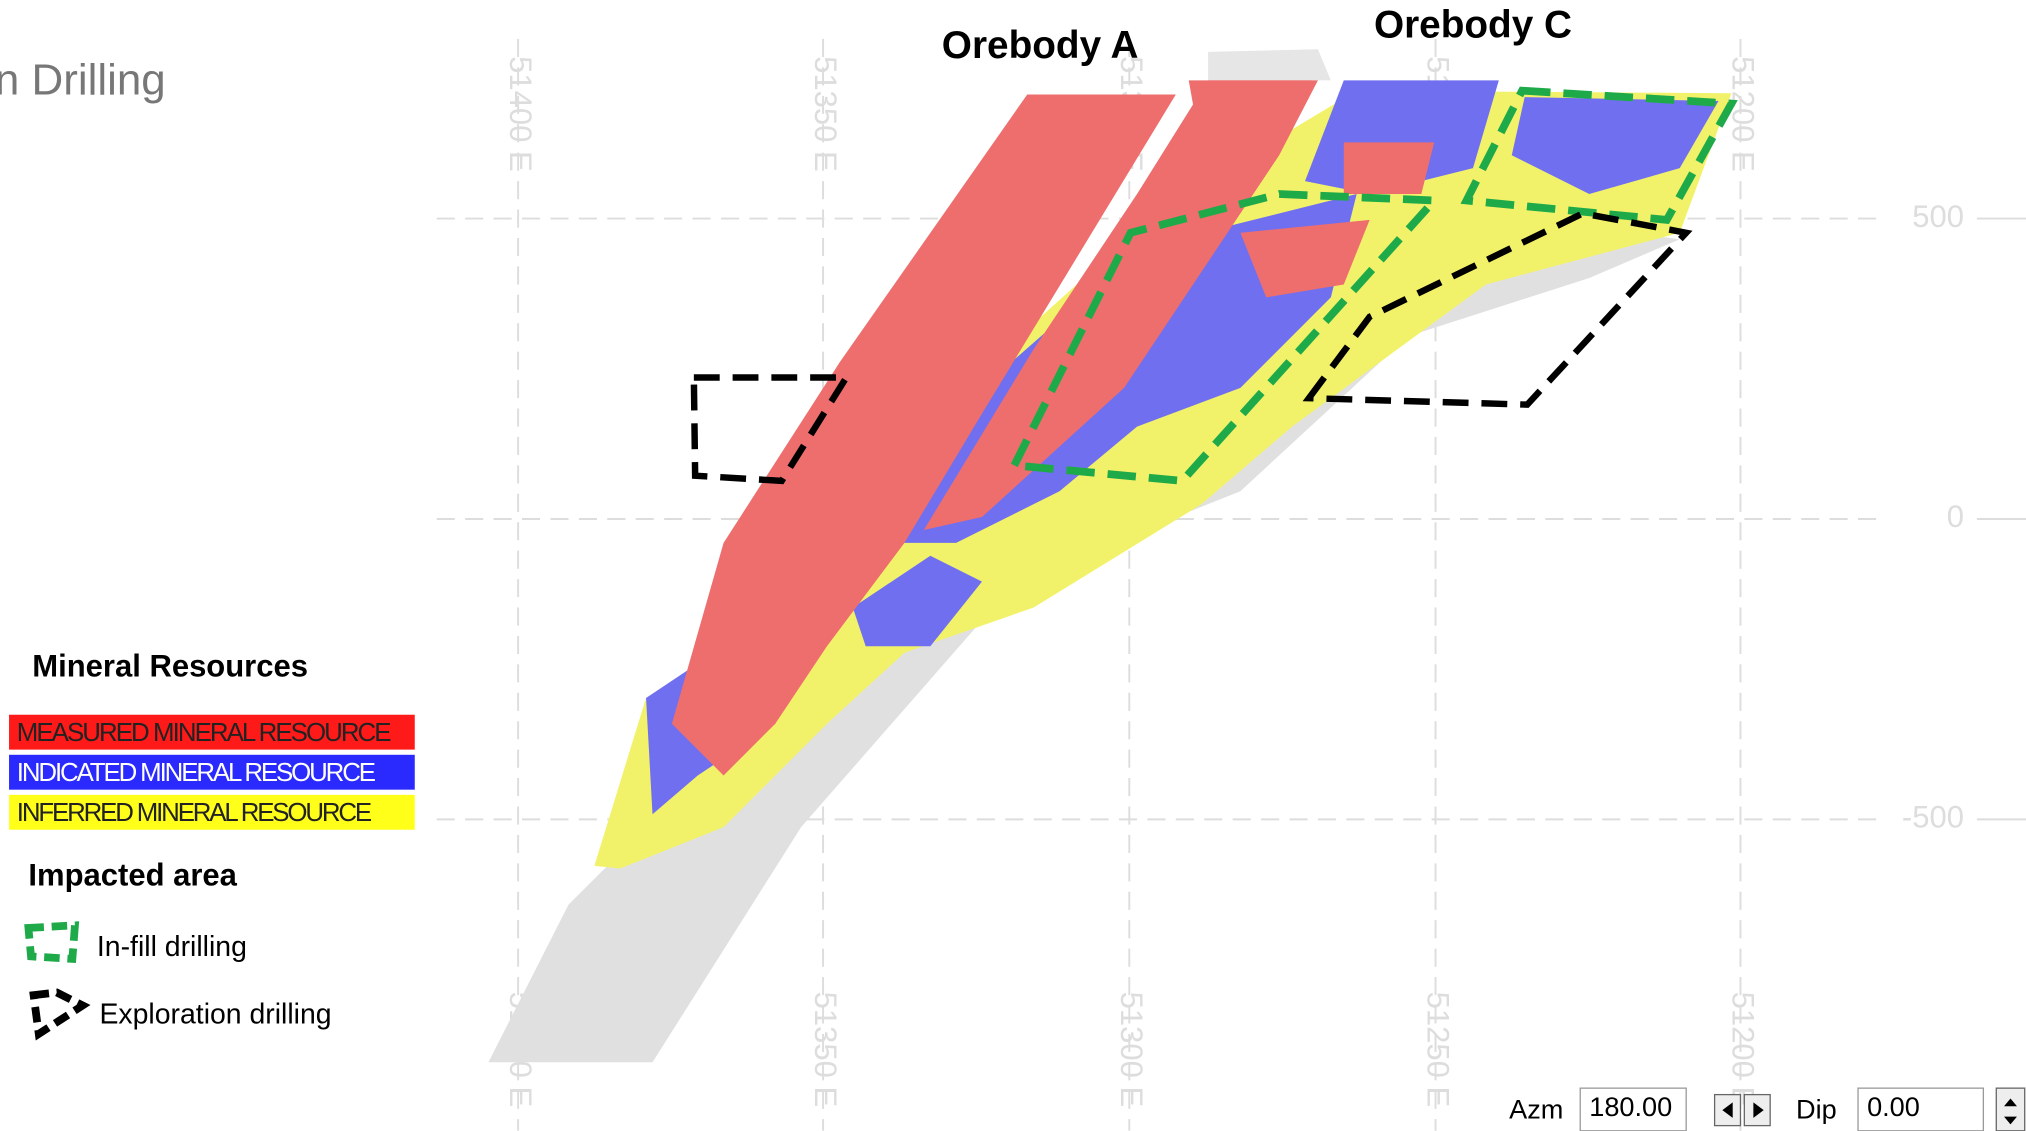  I want to click on title: n Drilling, so click(83, 80).